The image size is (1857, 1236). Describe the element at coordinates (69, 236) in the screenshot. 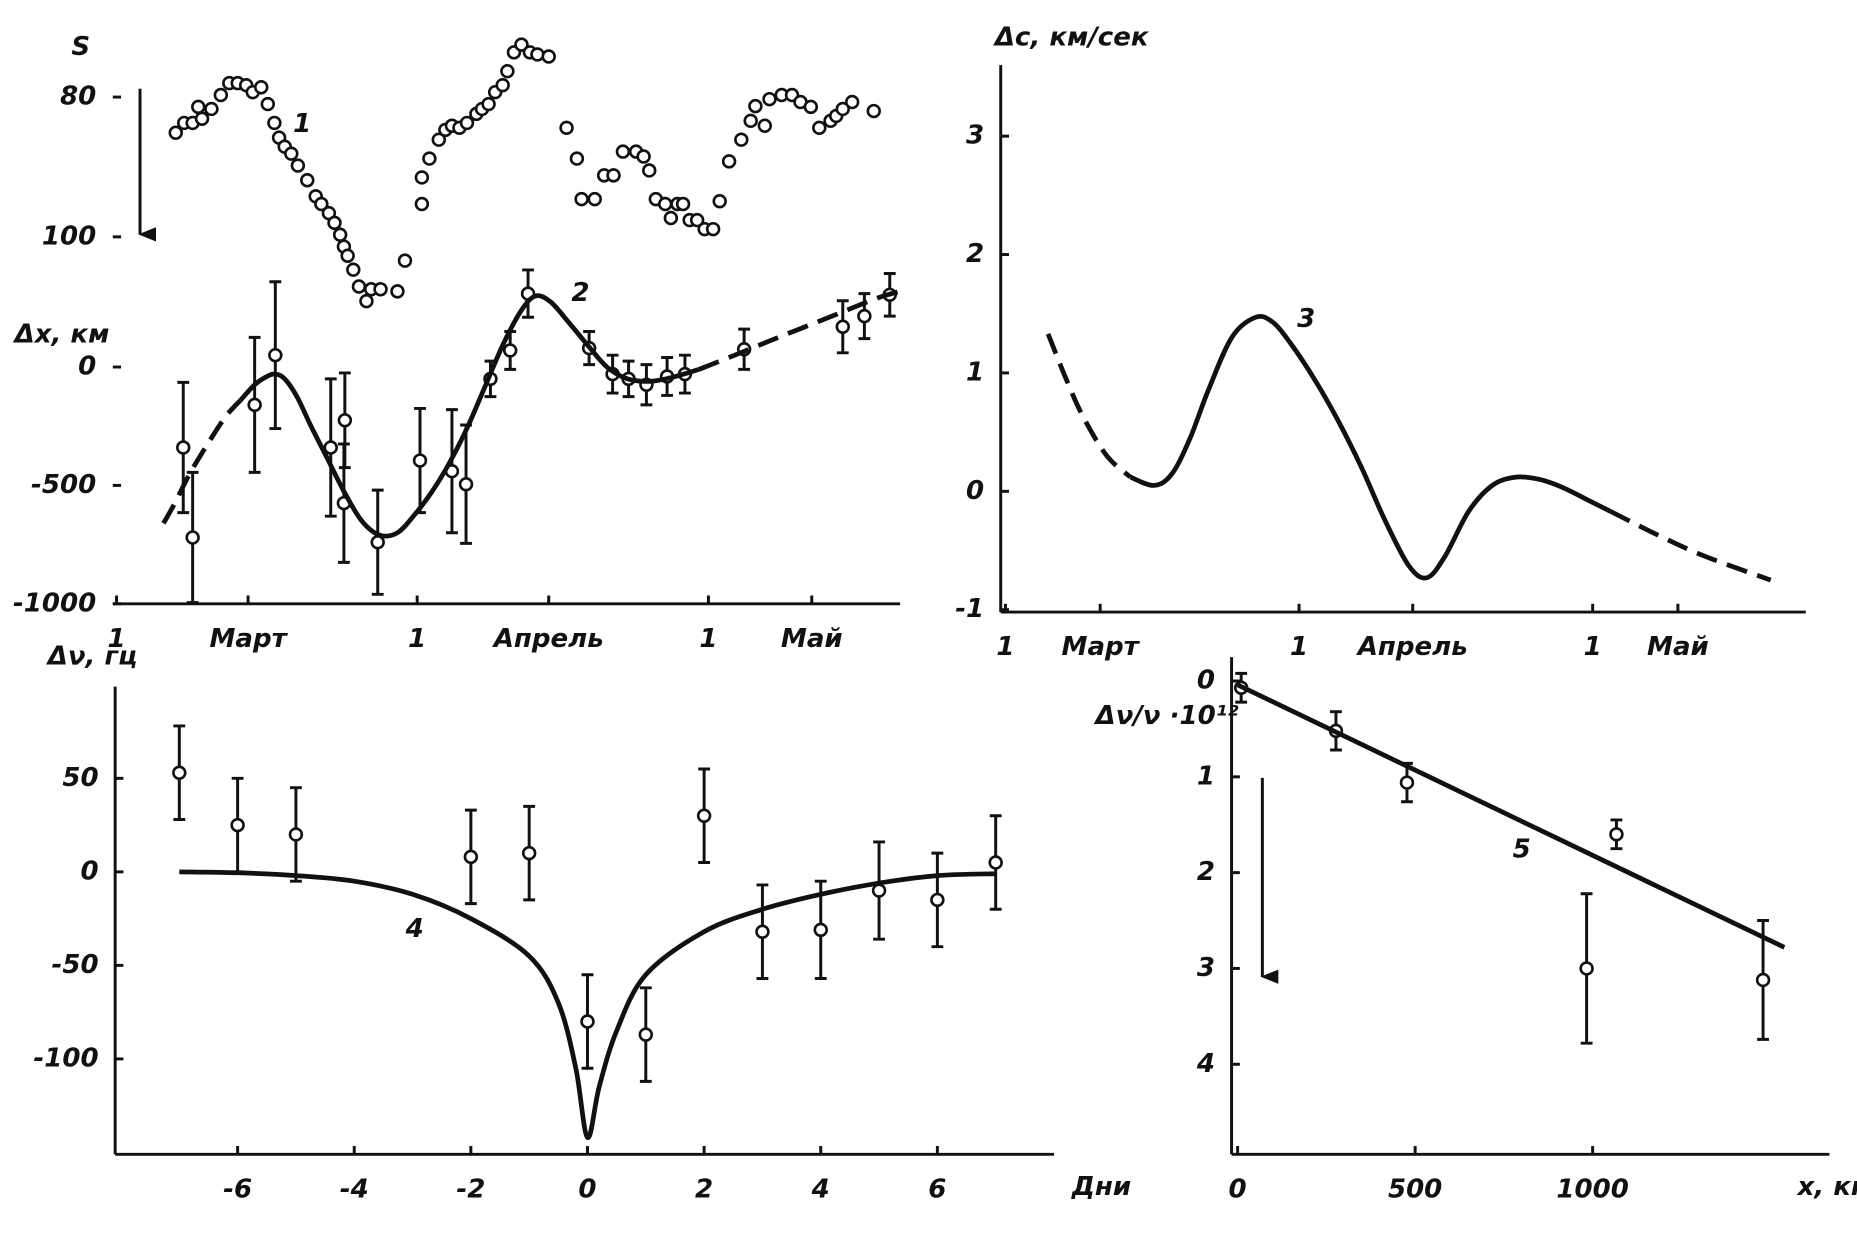

I see `y-tick-label: 100` at that location.